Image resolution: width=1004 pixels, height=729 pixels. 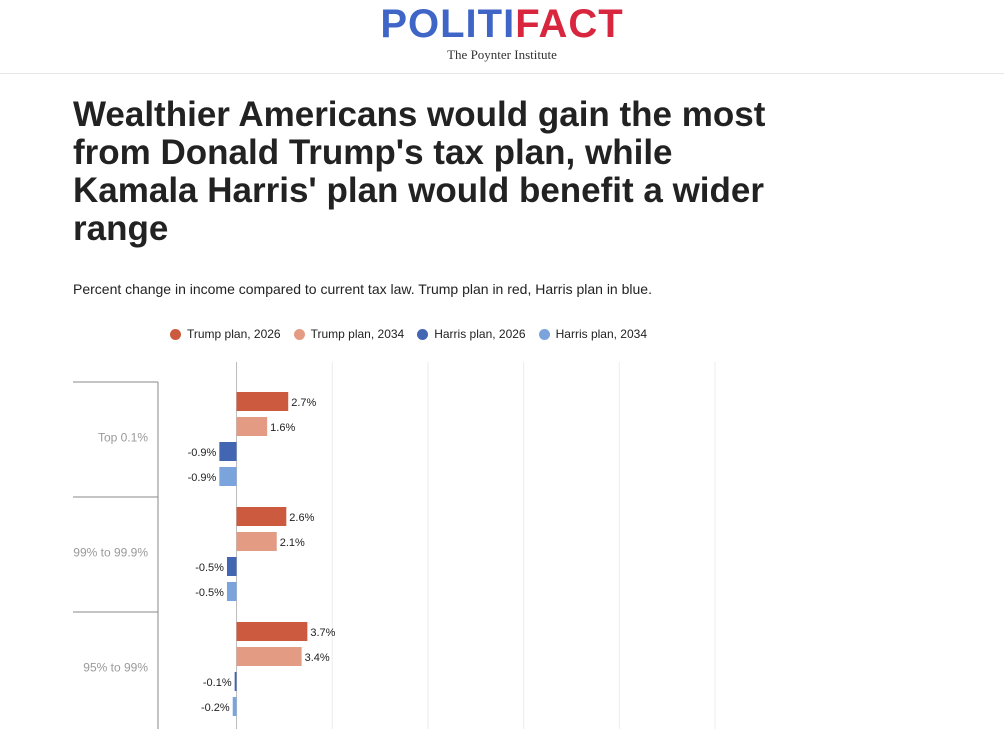 I want to click on logo-fact: FACT, so click(x=569, y=24).